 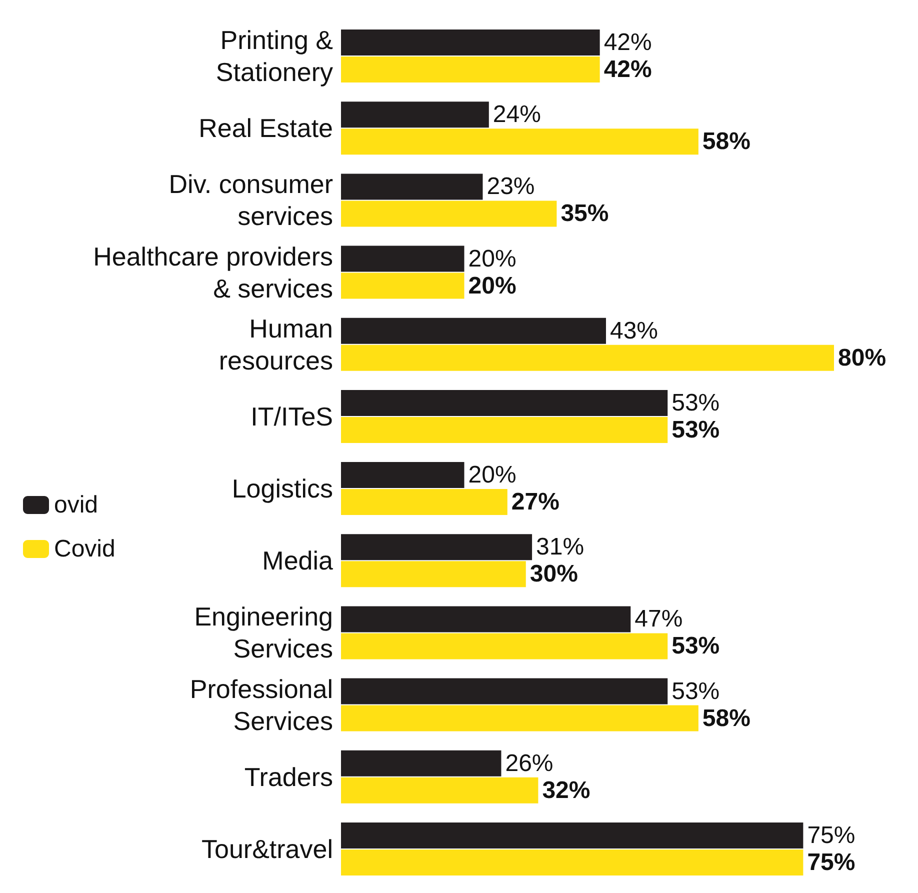 What do you see at coordinates (510, 186) in the screenshot?
I see `data-label: 23%` at bounding box center [510, 186].